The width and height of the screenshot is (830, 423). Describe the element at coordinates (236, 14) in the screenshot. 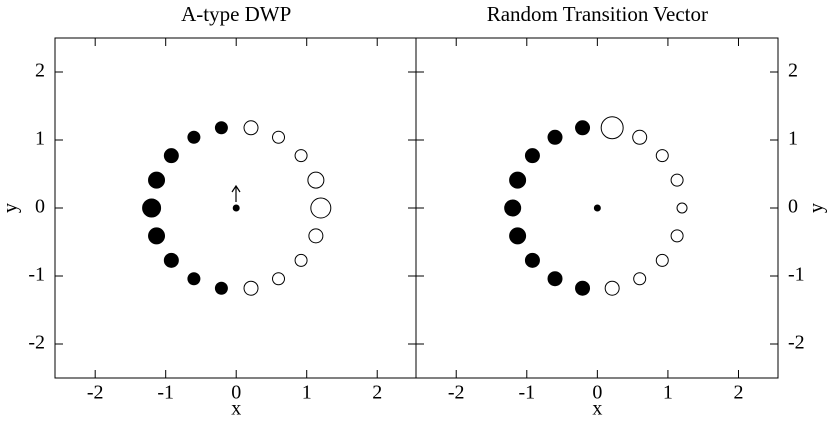

I see `chart-title: A-type DWP` at that location.